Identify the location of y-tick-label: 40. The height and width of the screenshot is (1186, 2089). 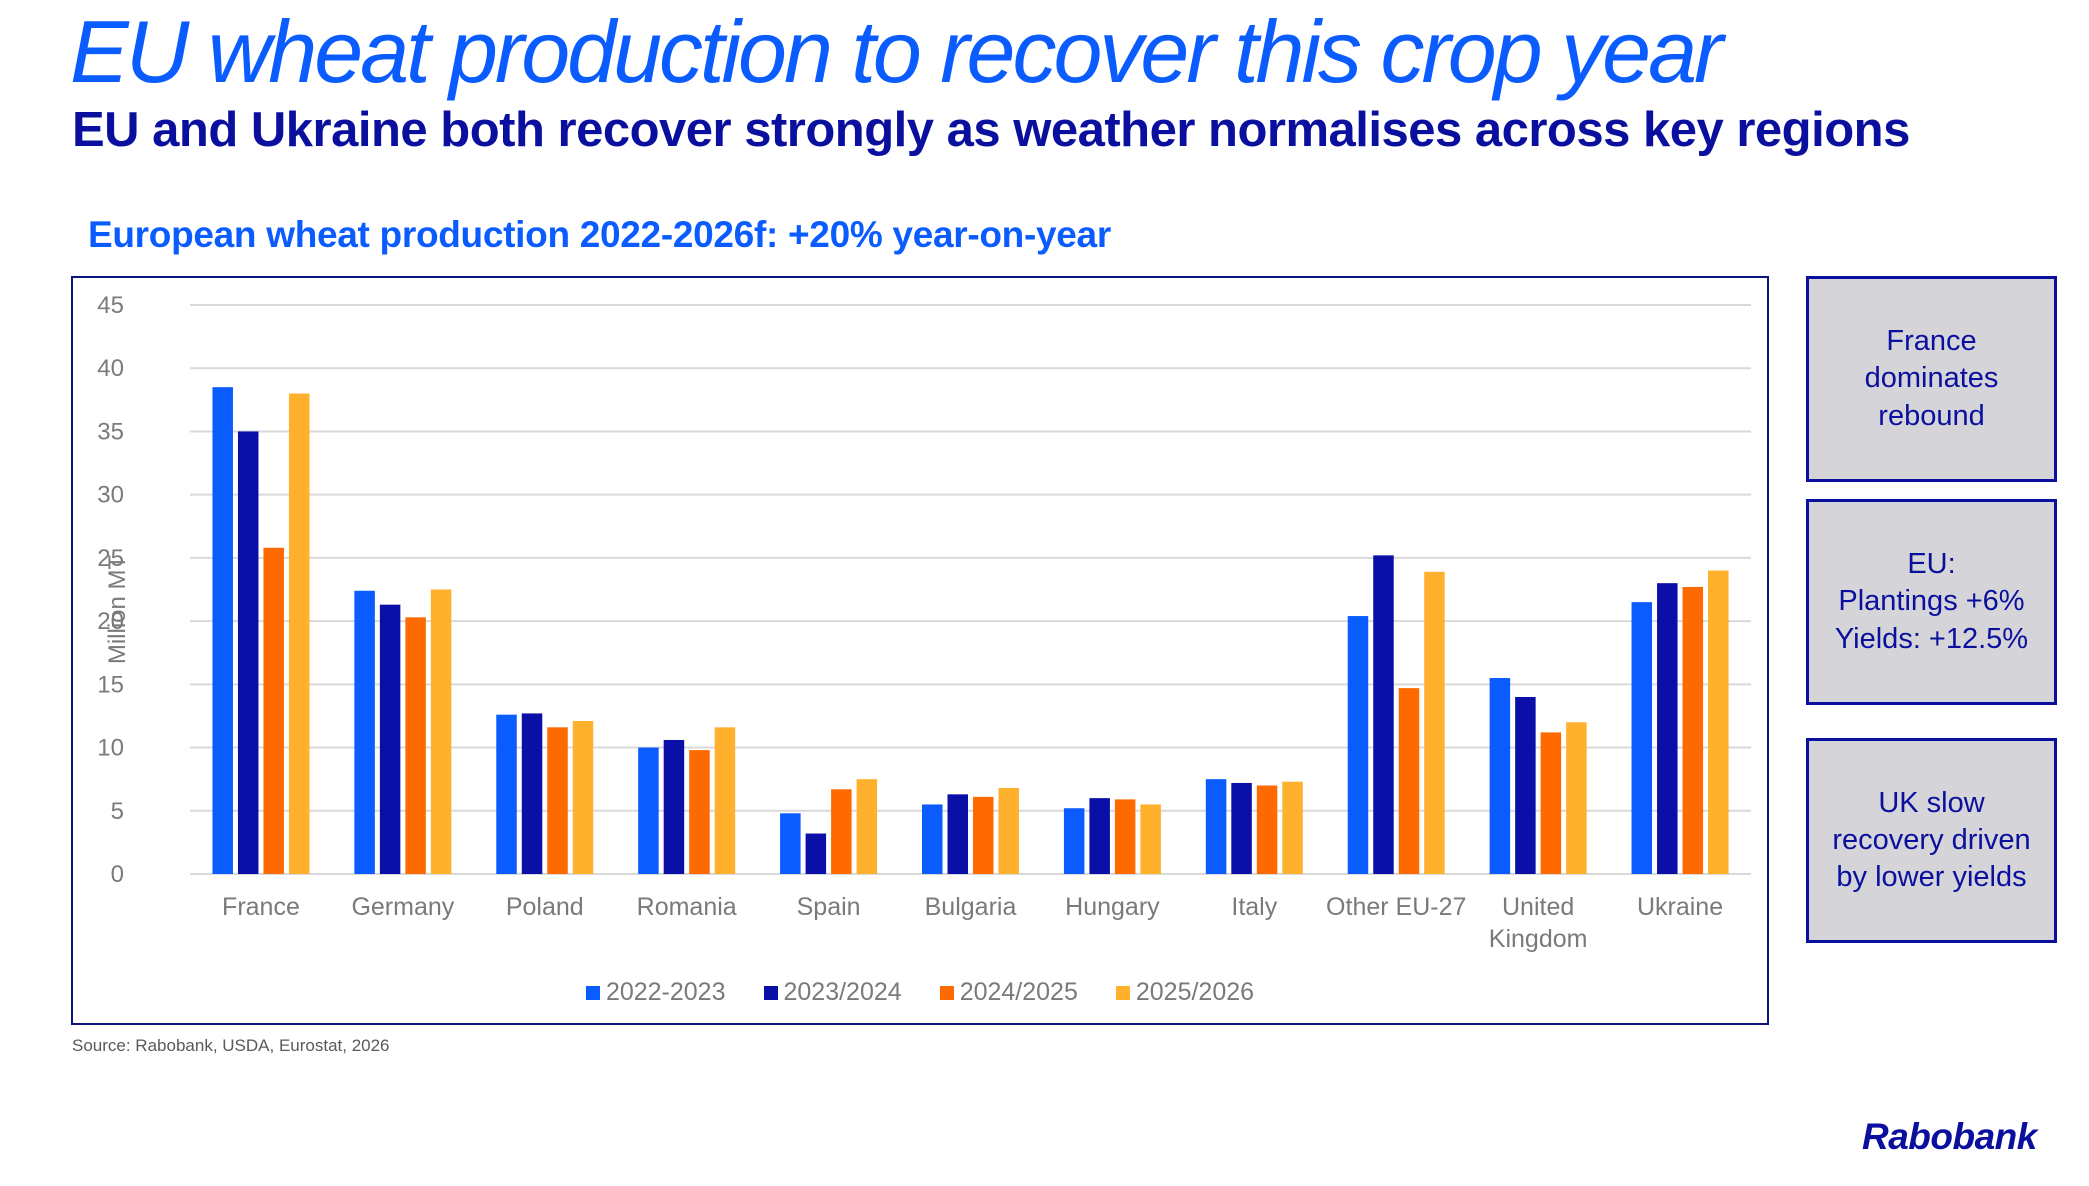
(110, 368).